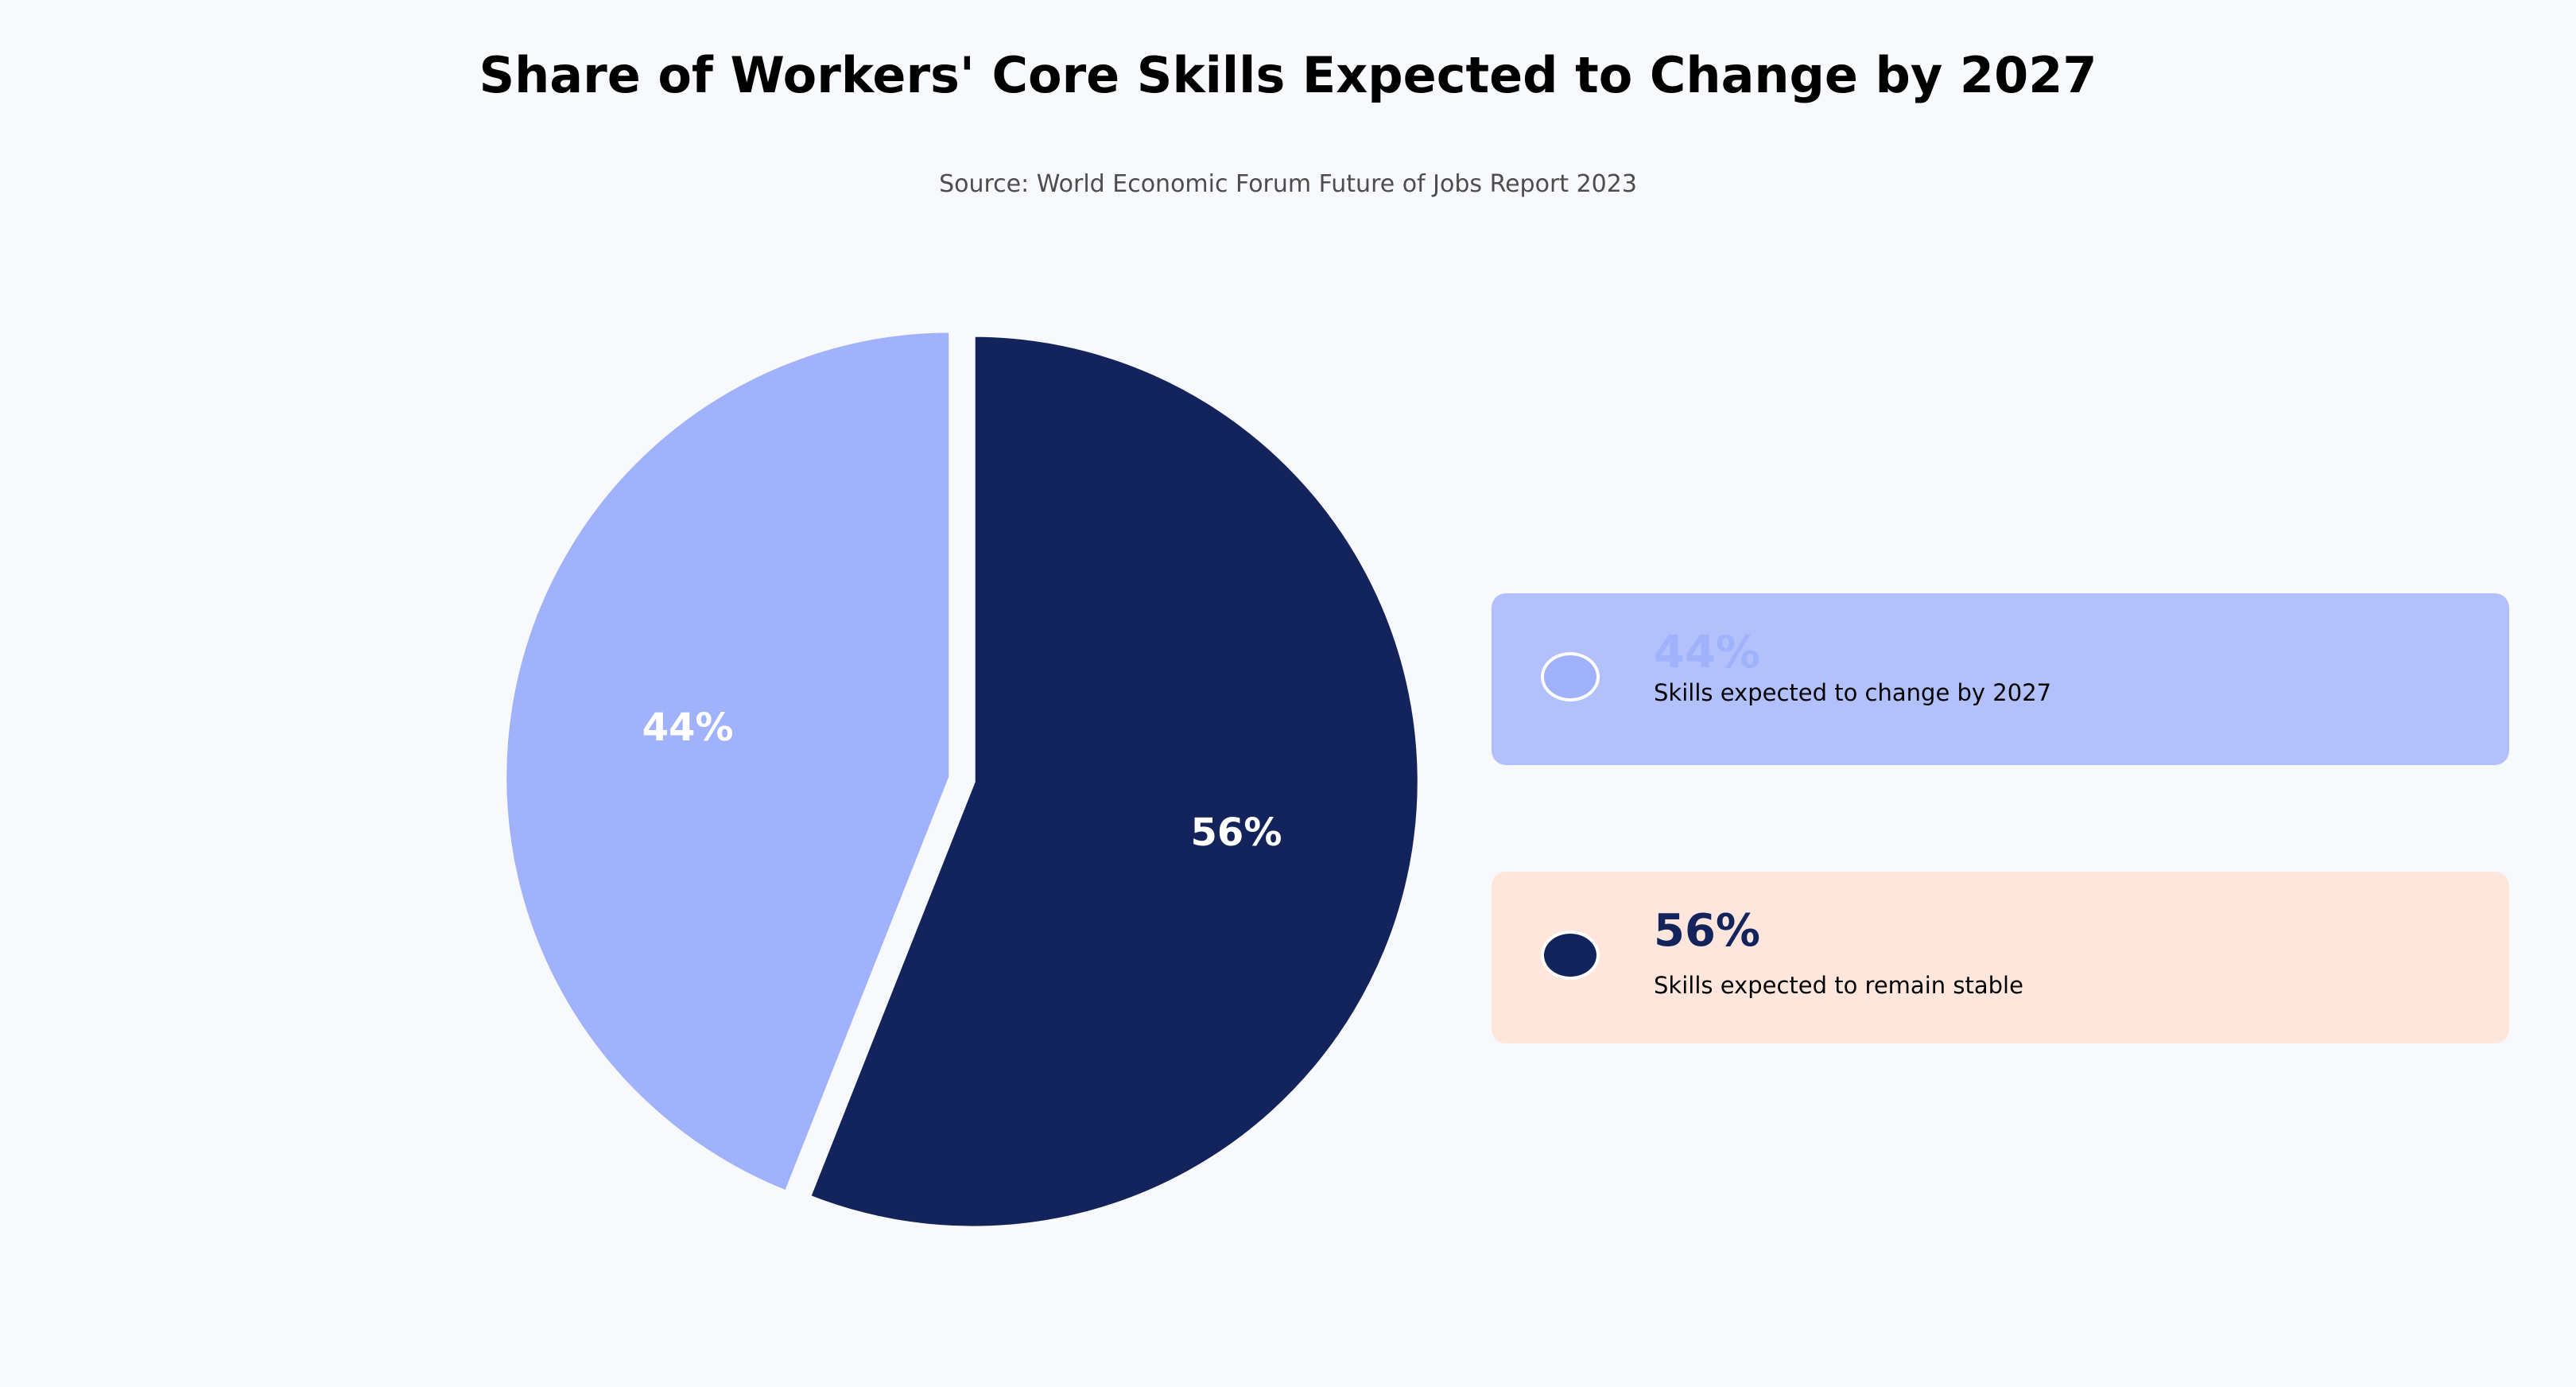 This screenshot has height=1387, width=2576. I want to click on legend-value-skills-stable: 56%, so click(1707, 931).